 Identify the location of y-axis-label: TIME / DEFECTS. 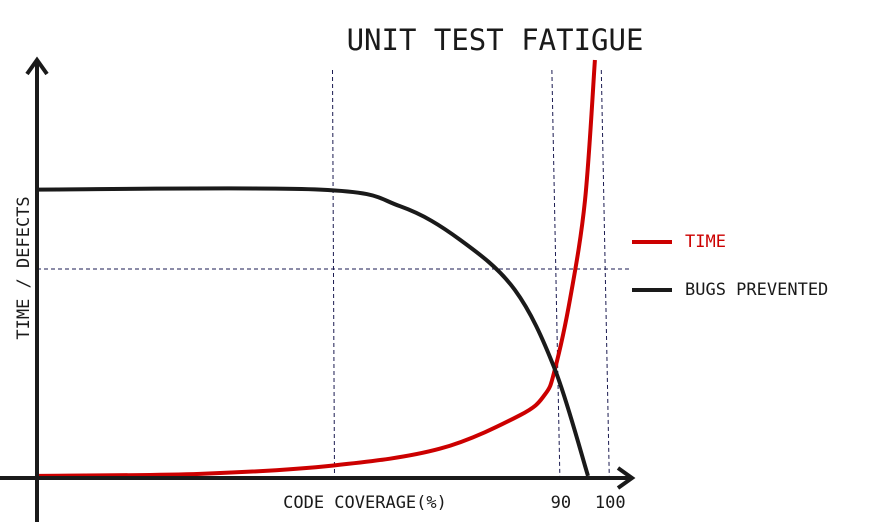
(24, 267).